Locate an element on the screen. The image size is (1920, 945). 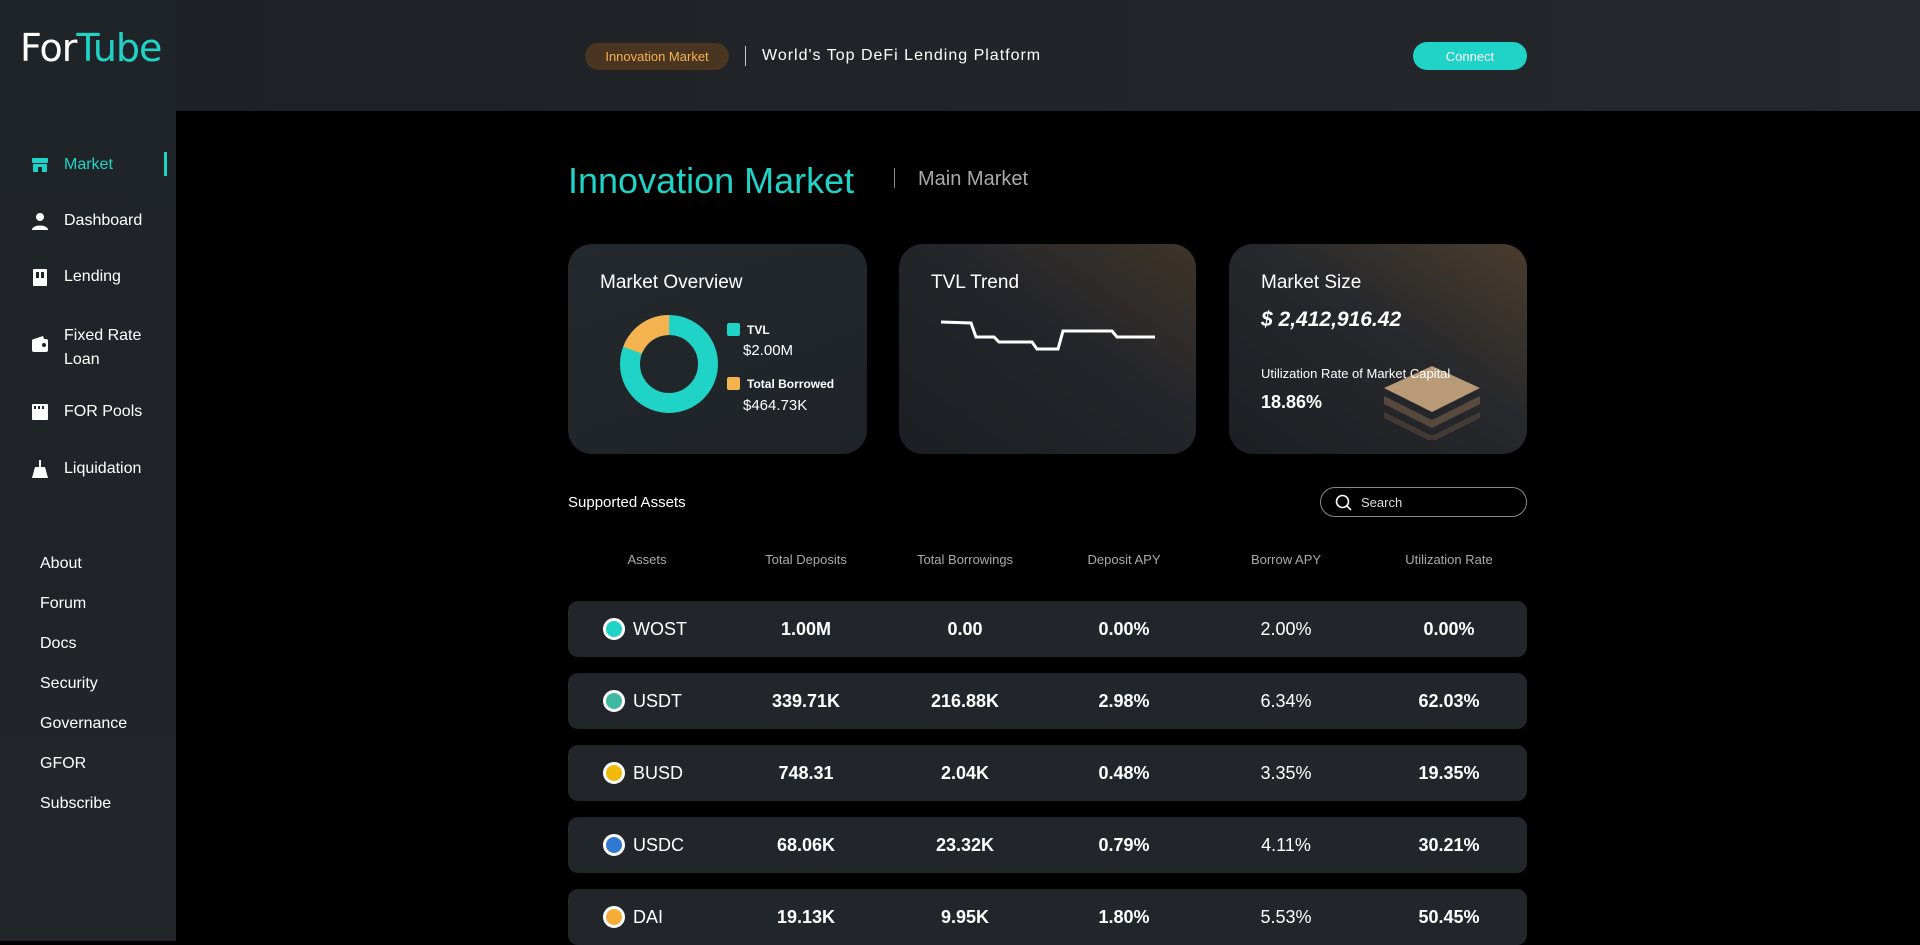
link-governance: Governance is located at coordinates (84, 723).